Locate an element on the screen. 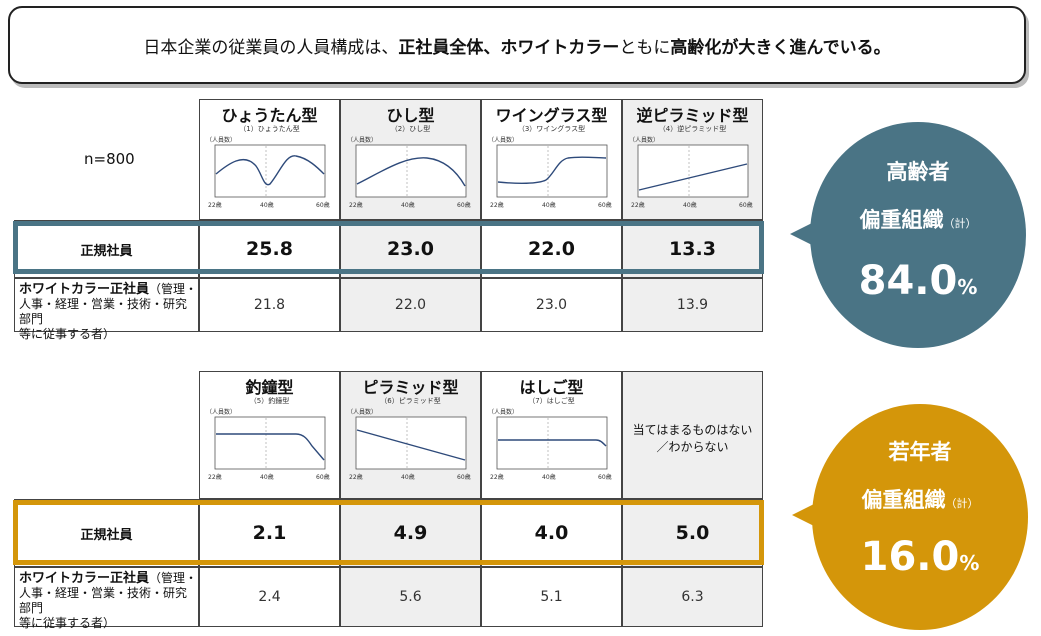 The height and width of the screenshot is (636, 1041). regular-value: 4.0 is located at coordinates (551, 533).